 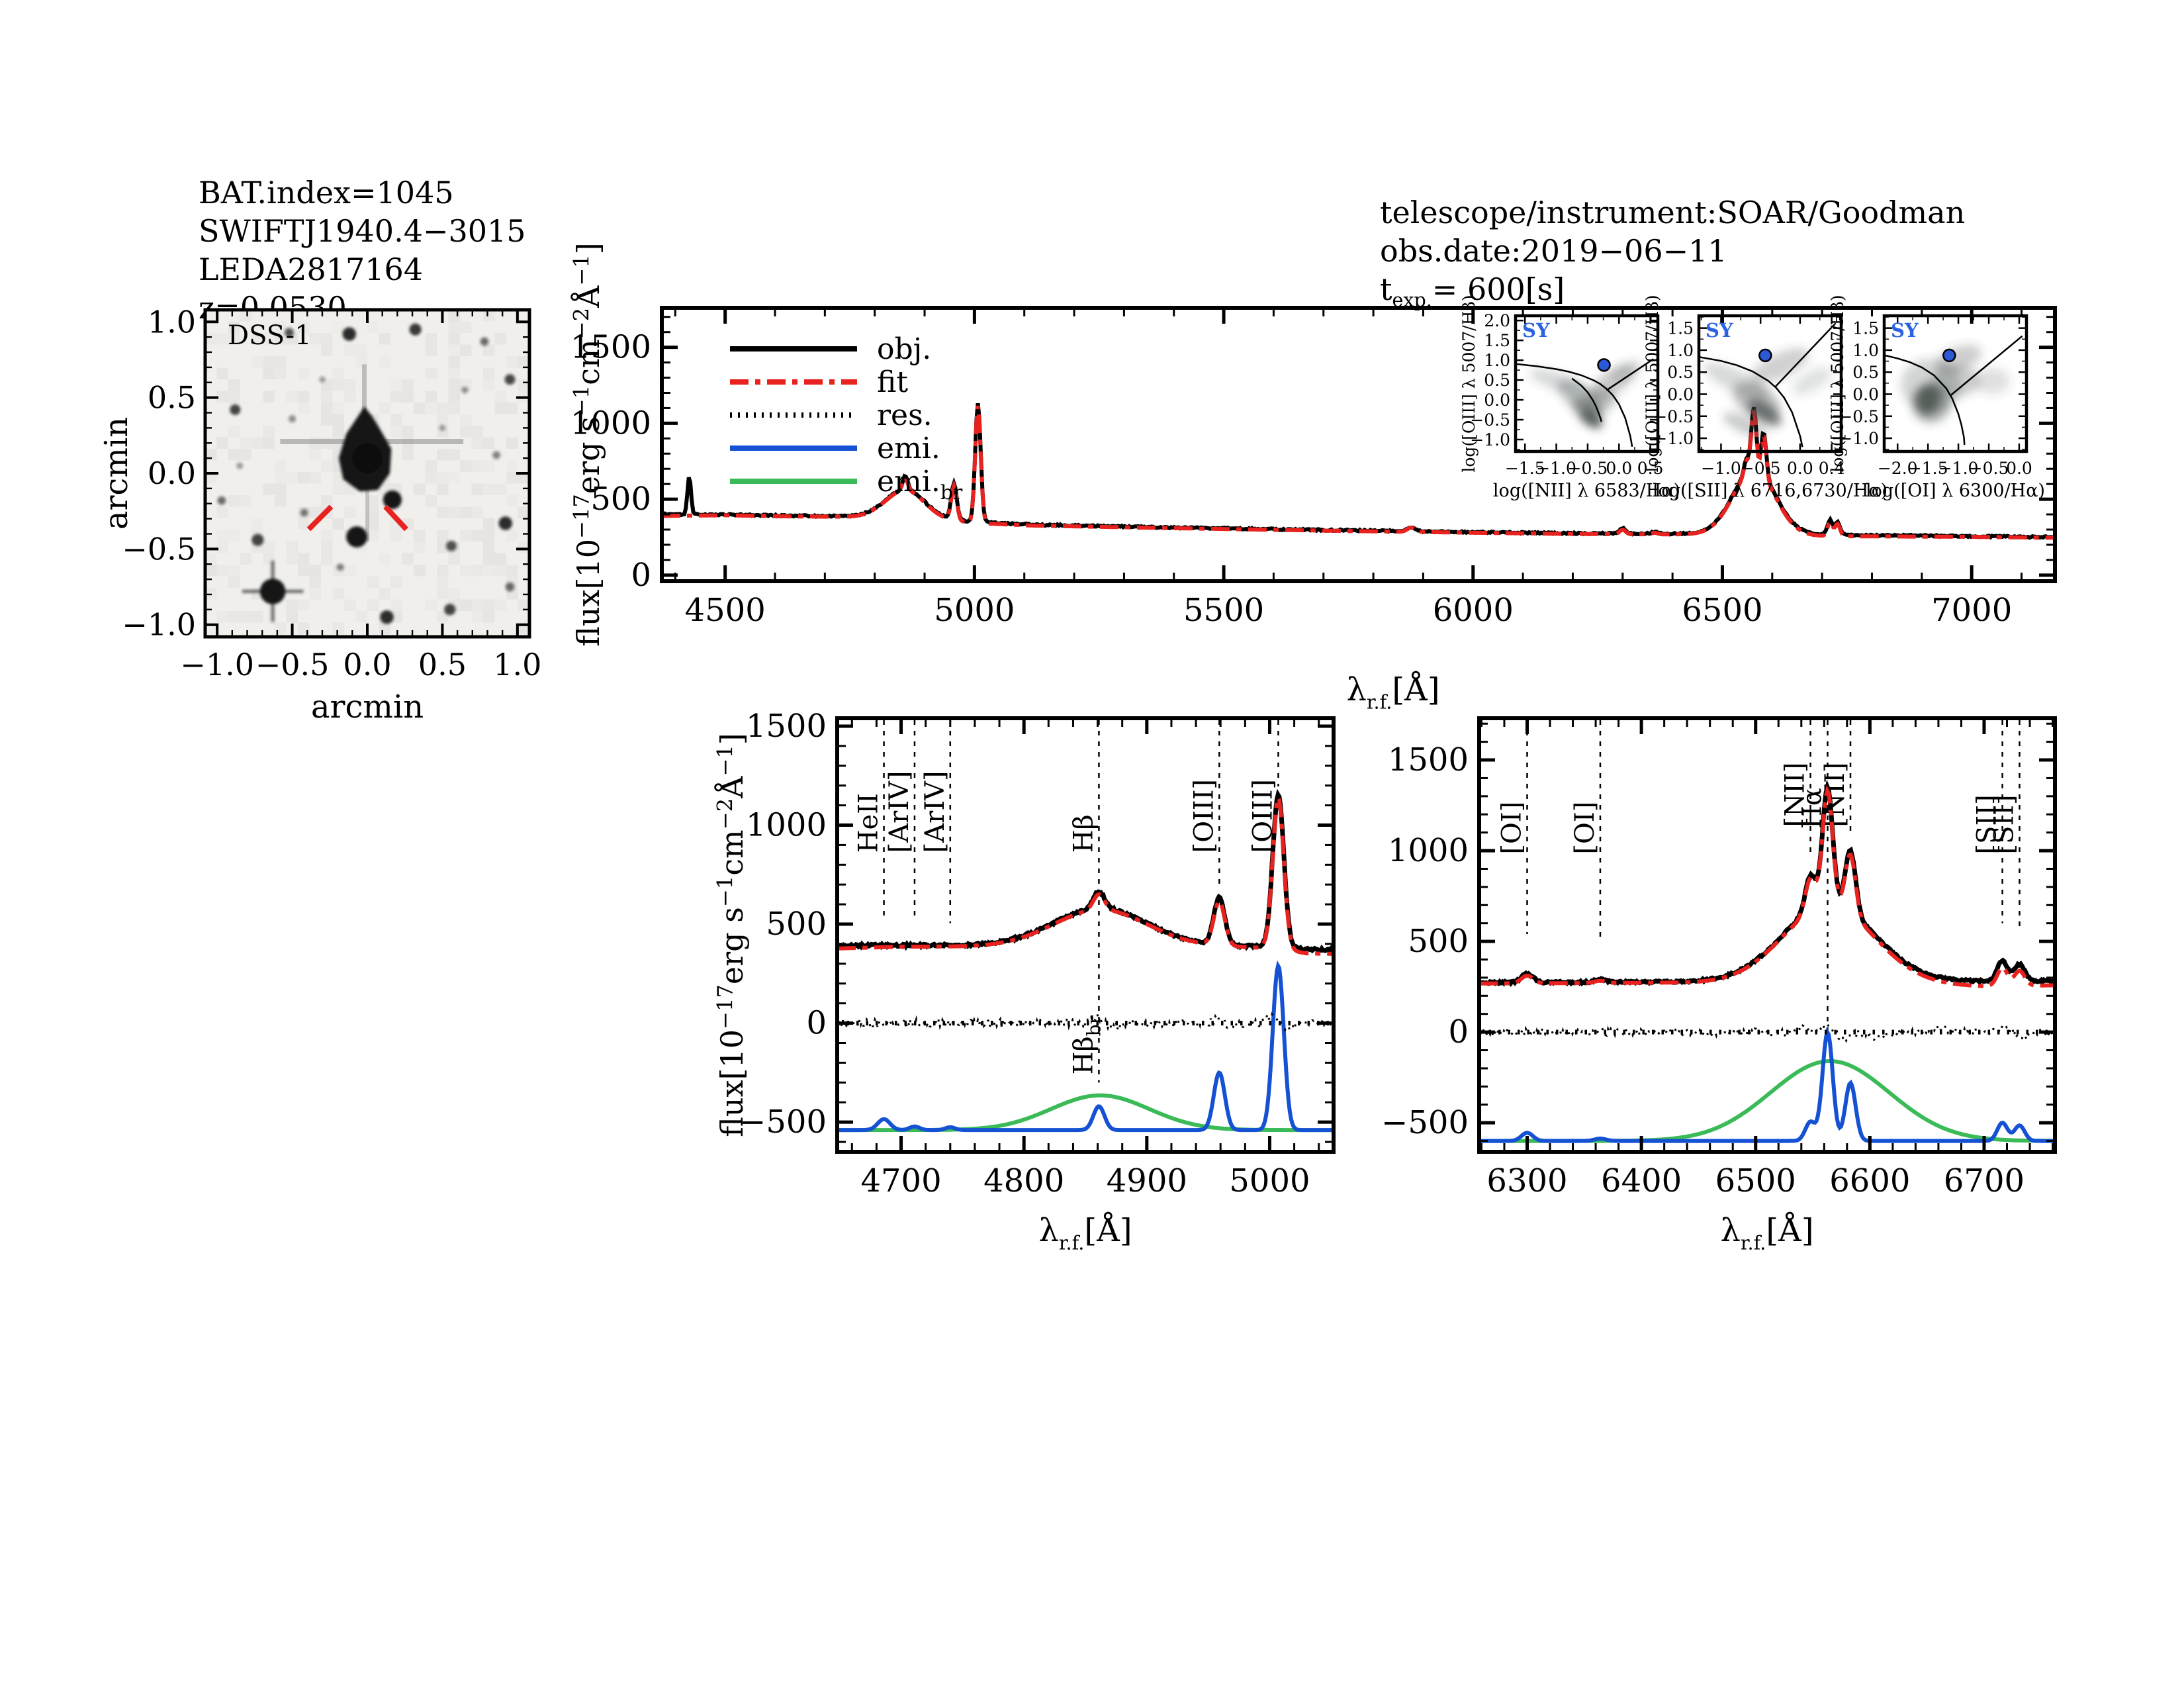 What do you see at coordinates (588, 593) in the screenshot?
I see `label-segment: flux[10` at bounding box center [588, 593].